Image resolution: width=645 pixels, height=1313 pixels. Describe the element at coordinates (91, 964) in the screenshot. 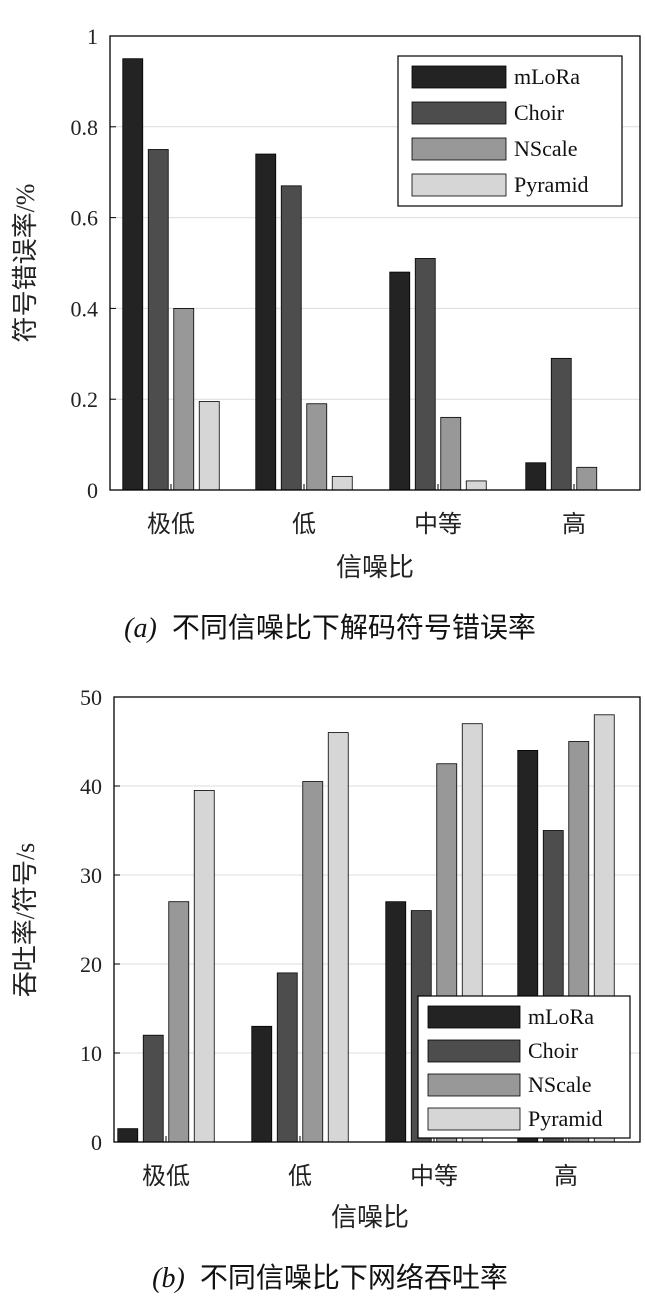

I see `y-tick-label: 20` at that location.